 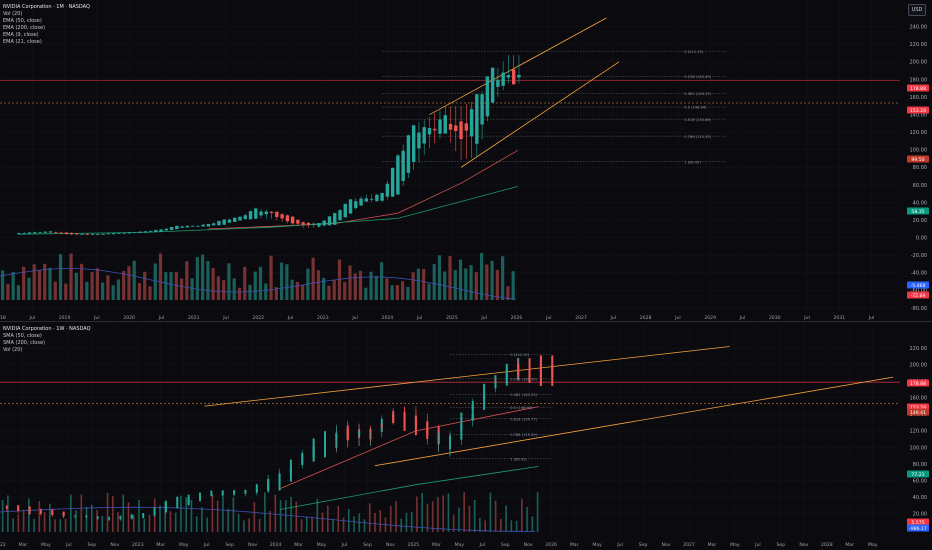 I want to click on x-tick-label: 2024, so click(x=388, y=318).